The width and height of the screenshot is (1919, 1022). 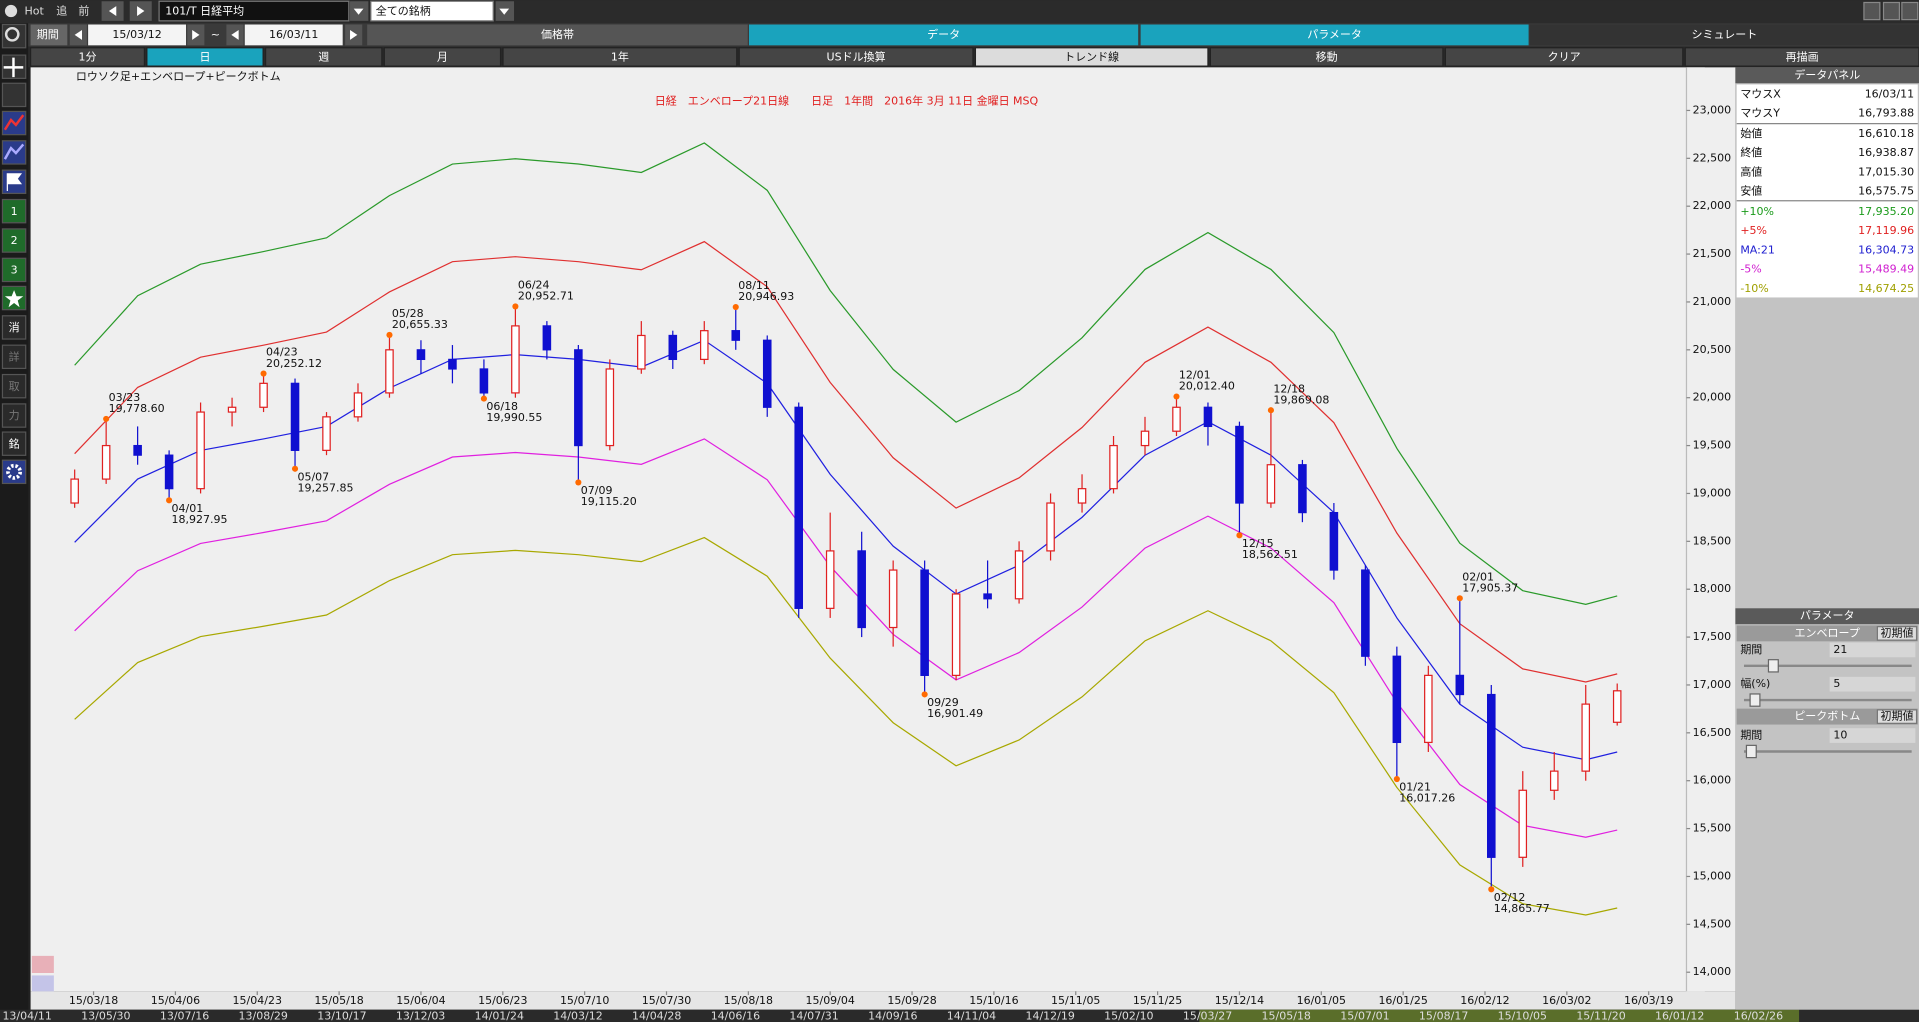 What do you see at coordinates (14, 182) in the screenshot?
I see `flag-icon` at bounding box center [14, 182].